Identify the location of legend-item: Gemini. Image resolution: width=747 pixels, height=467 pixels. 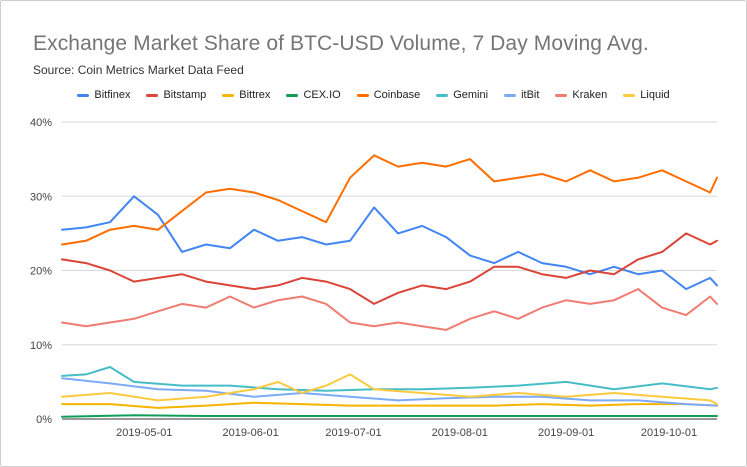
(462, 95).